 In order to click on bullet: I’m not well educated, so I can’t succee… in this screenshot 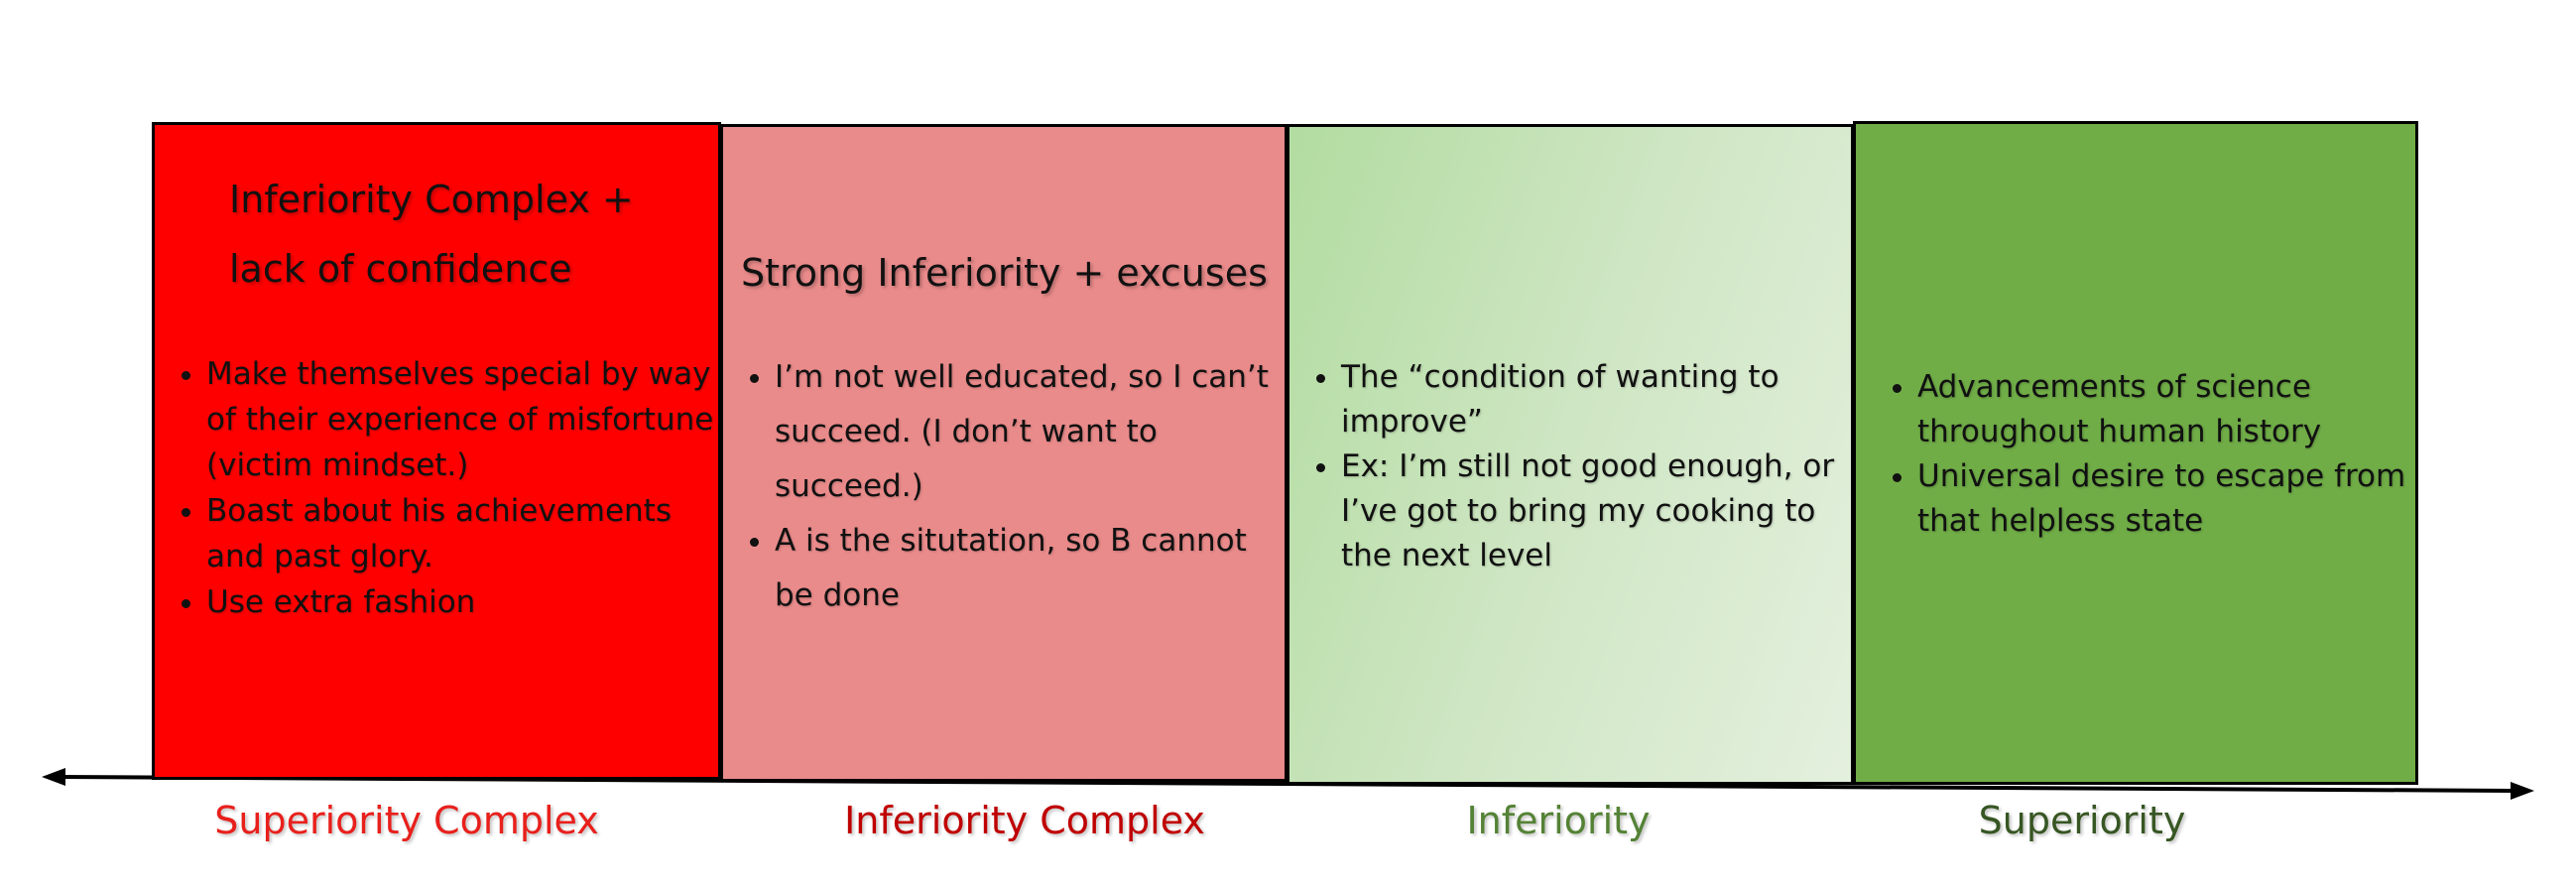, I will do `click(1032, 432)`.